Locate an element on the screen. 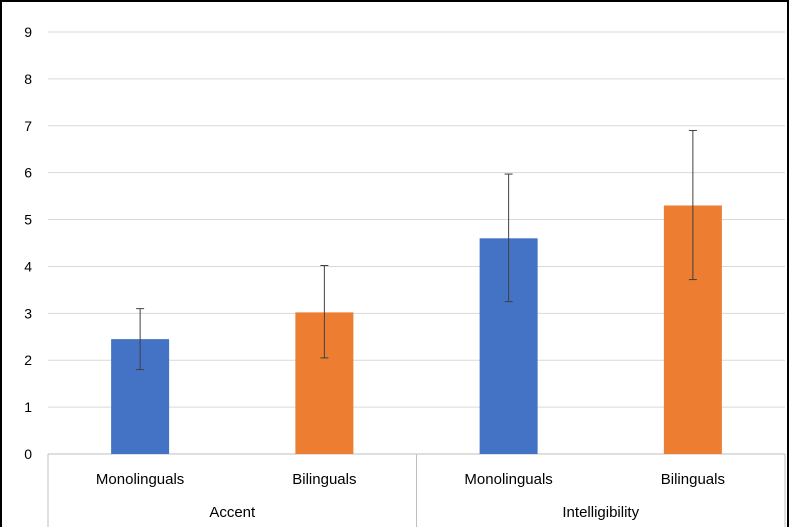 The image size is (791, 529). y-tick-label: 8 is located at coordinates (28, 79).